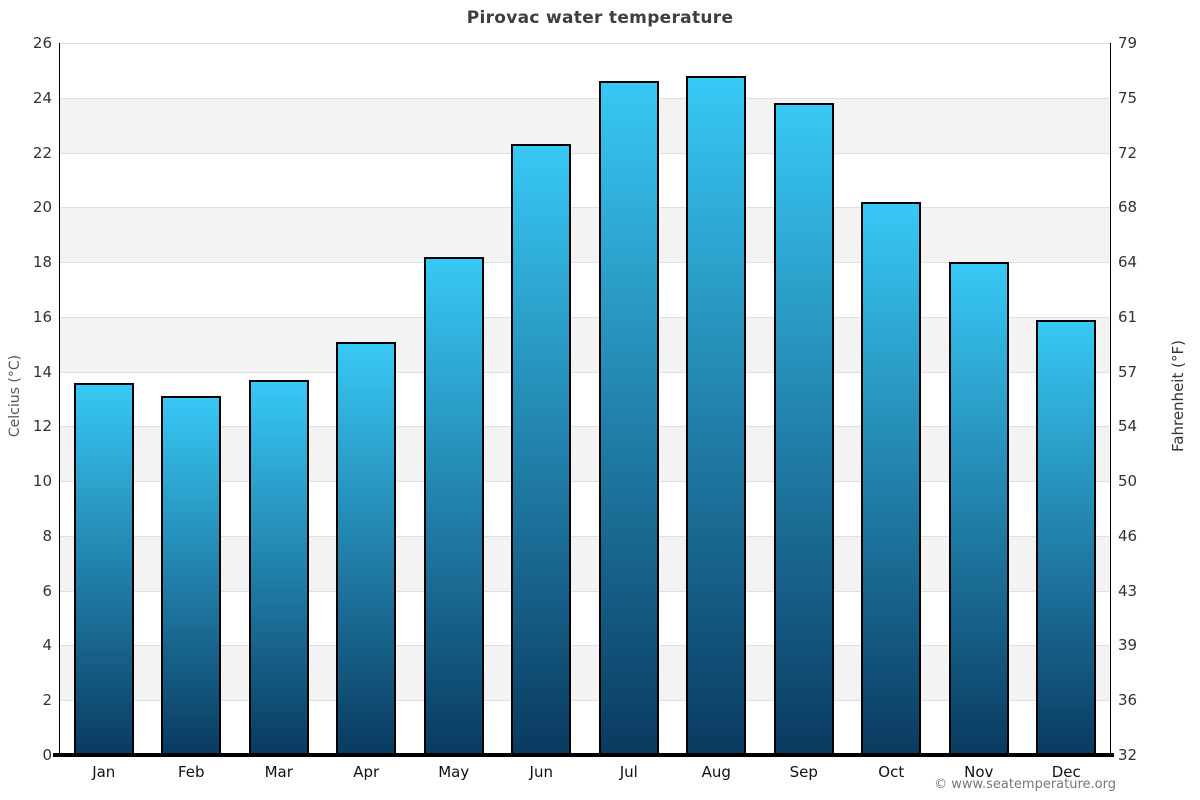 The image size is (1200, 800). I want to click on fahrenheit-tick-57: 57, so click(1128, 371).